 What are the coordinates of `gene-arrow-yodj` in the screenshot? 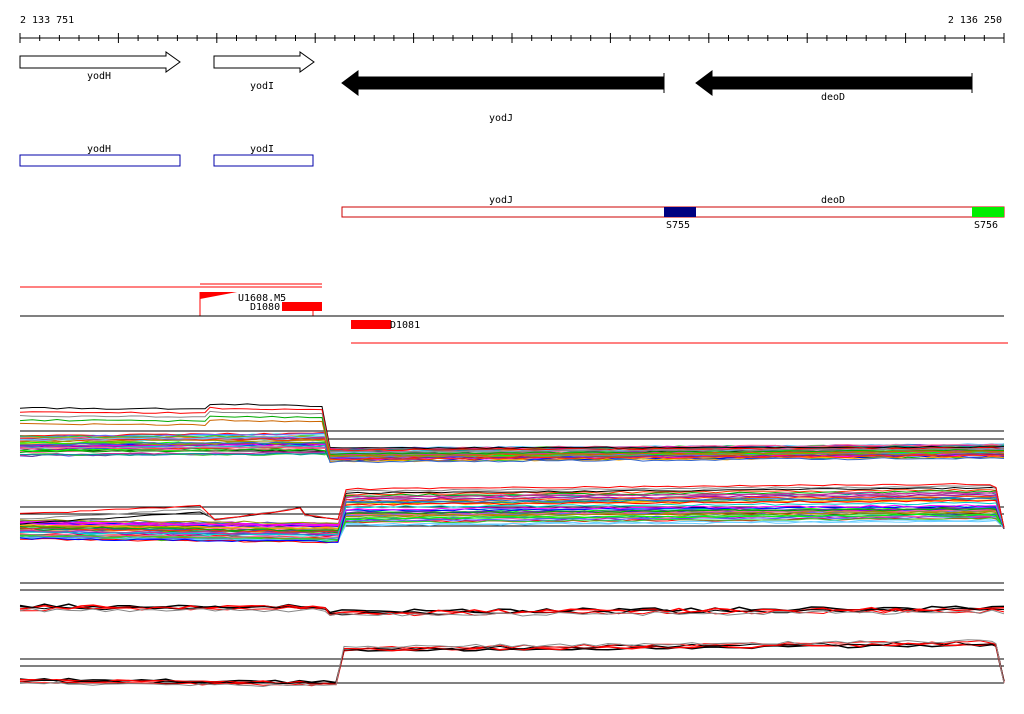 It's located at (503, 83).